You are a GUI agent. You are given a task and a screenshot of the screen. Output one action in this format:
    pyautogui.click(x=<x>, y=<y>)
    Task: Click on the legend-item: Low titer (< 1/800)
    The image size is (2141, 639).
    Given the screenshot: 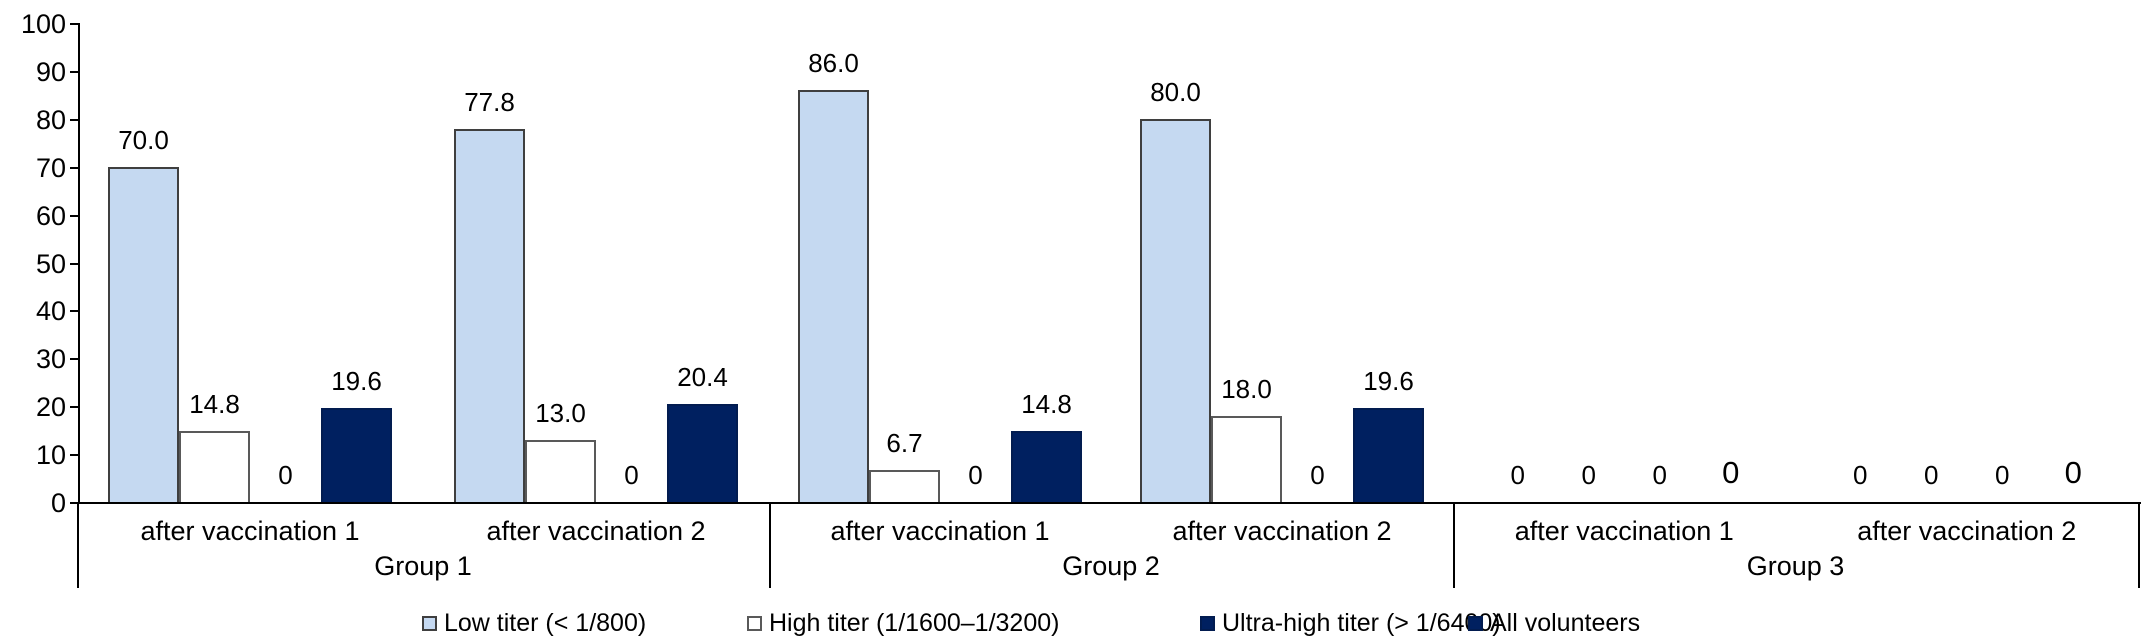 What is the action you would take?
    pyautogui.click(x=534, y=623)
    